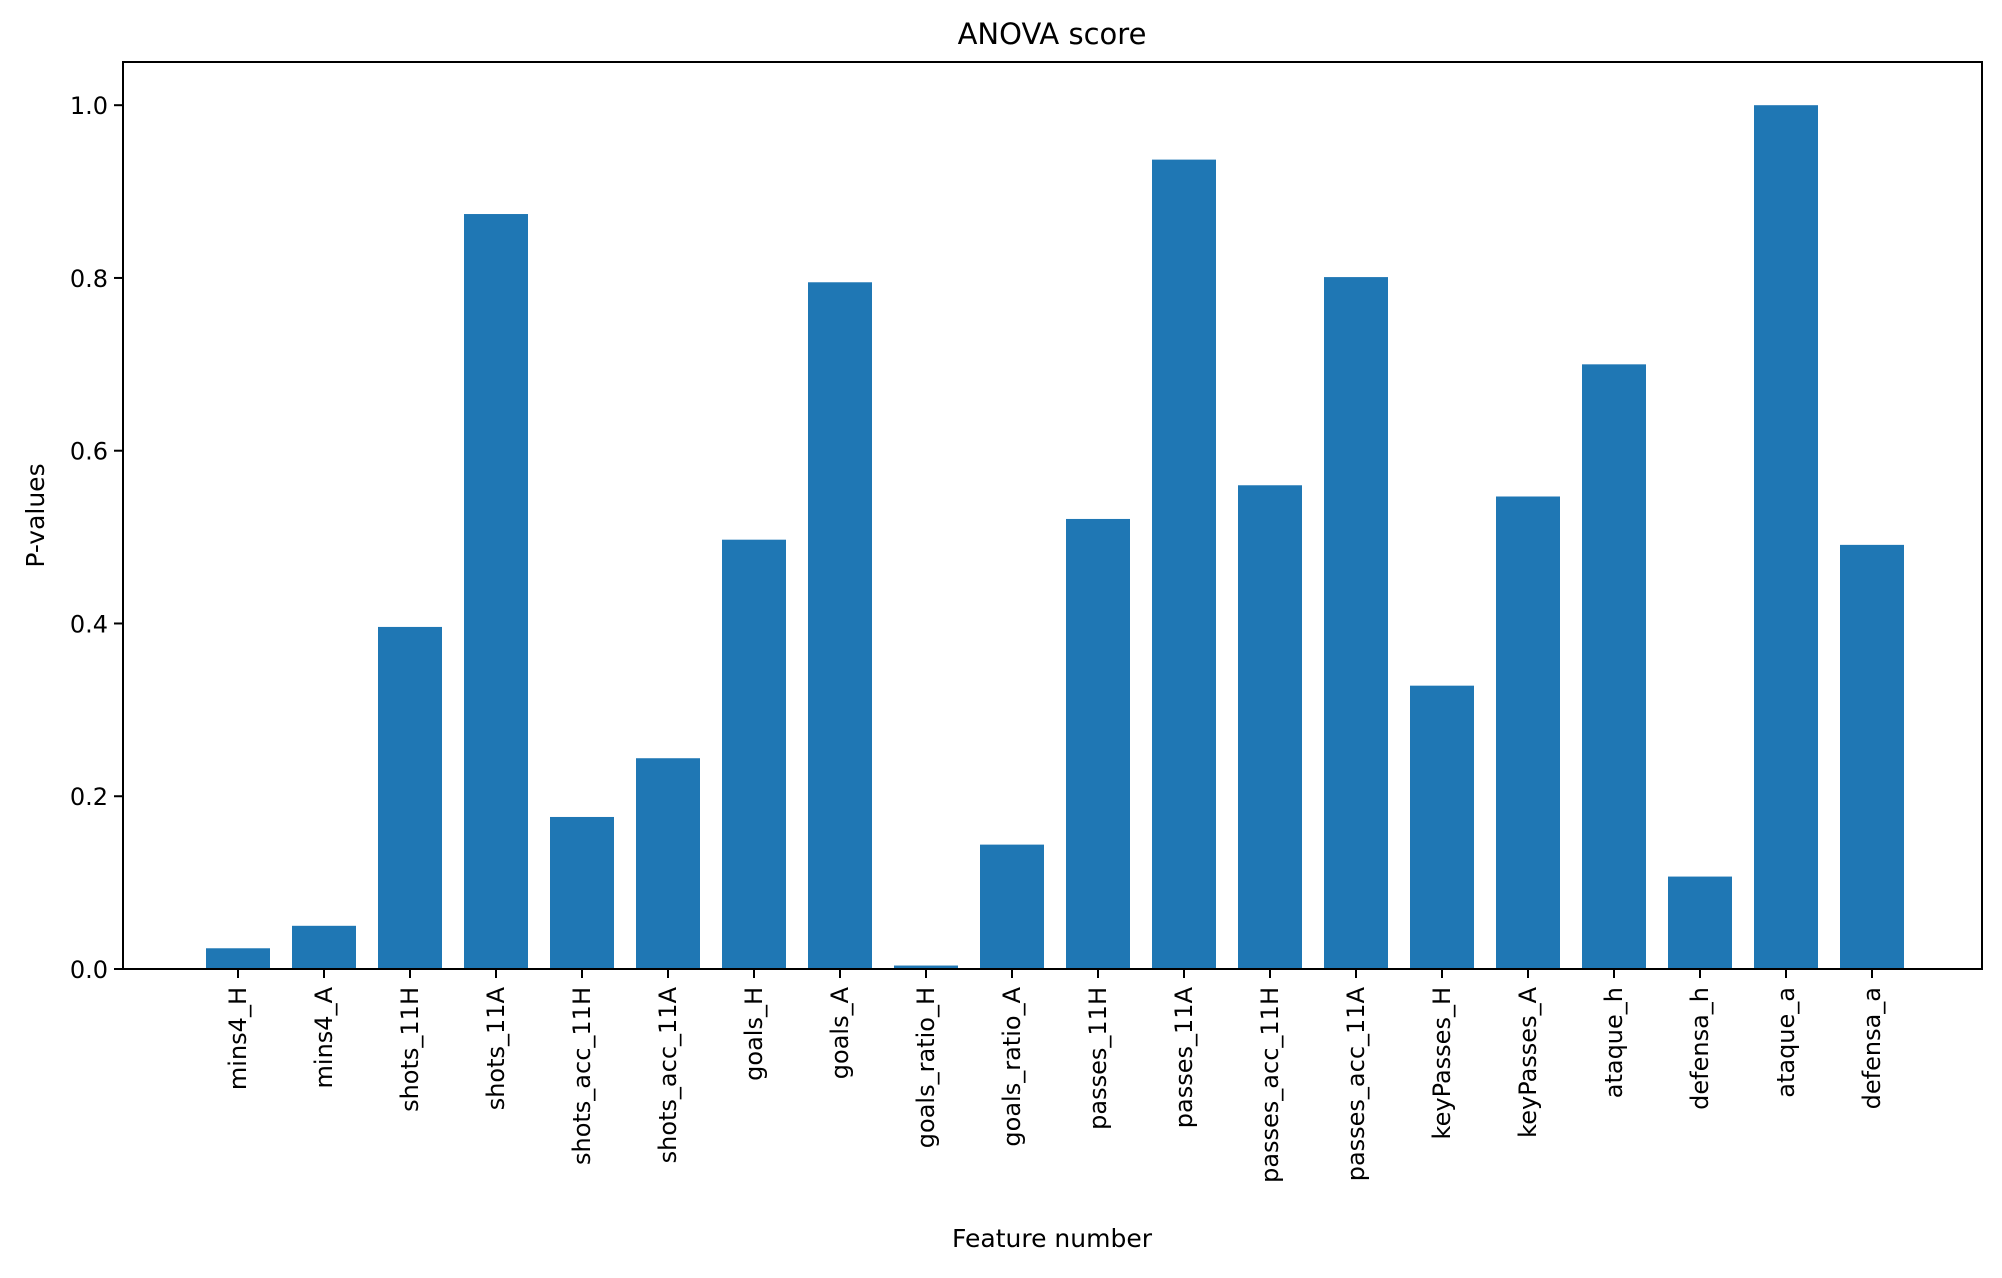 This screenshot has width=2002, height=1278. I want to click on x-tick-label: defensa_h, so click(1700, 1048).